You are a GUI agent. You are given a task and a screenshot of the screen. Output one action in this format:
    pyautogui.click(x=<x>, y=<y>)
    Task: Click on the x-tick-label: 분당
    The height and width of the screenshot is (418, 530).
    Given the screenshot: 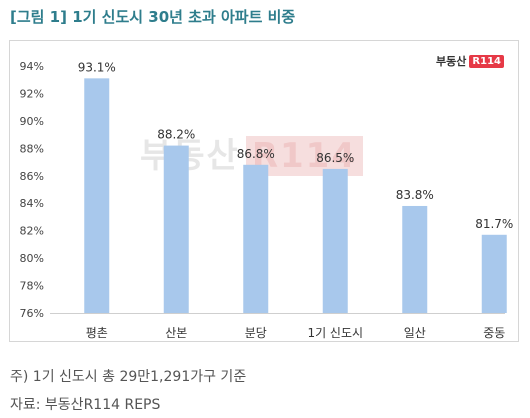 What is the action you would take?
    pyautogui.click(x=256, y=333)
    